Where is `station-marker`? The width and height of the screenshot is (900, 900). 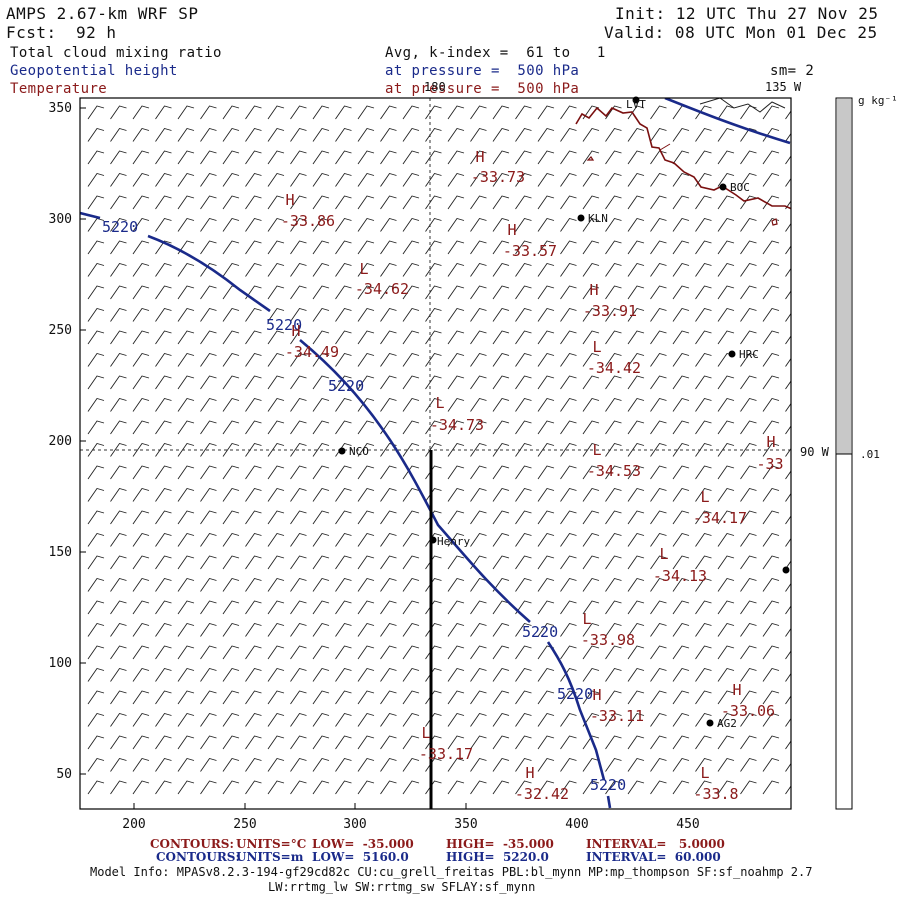
station-marker is located at coordinates (732, 354).